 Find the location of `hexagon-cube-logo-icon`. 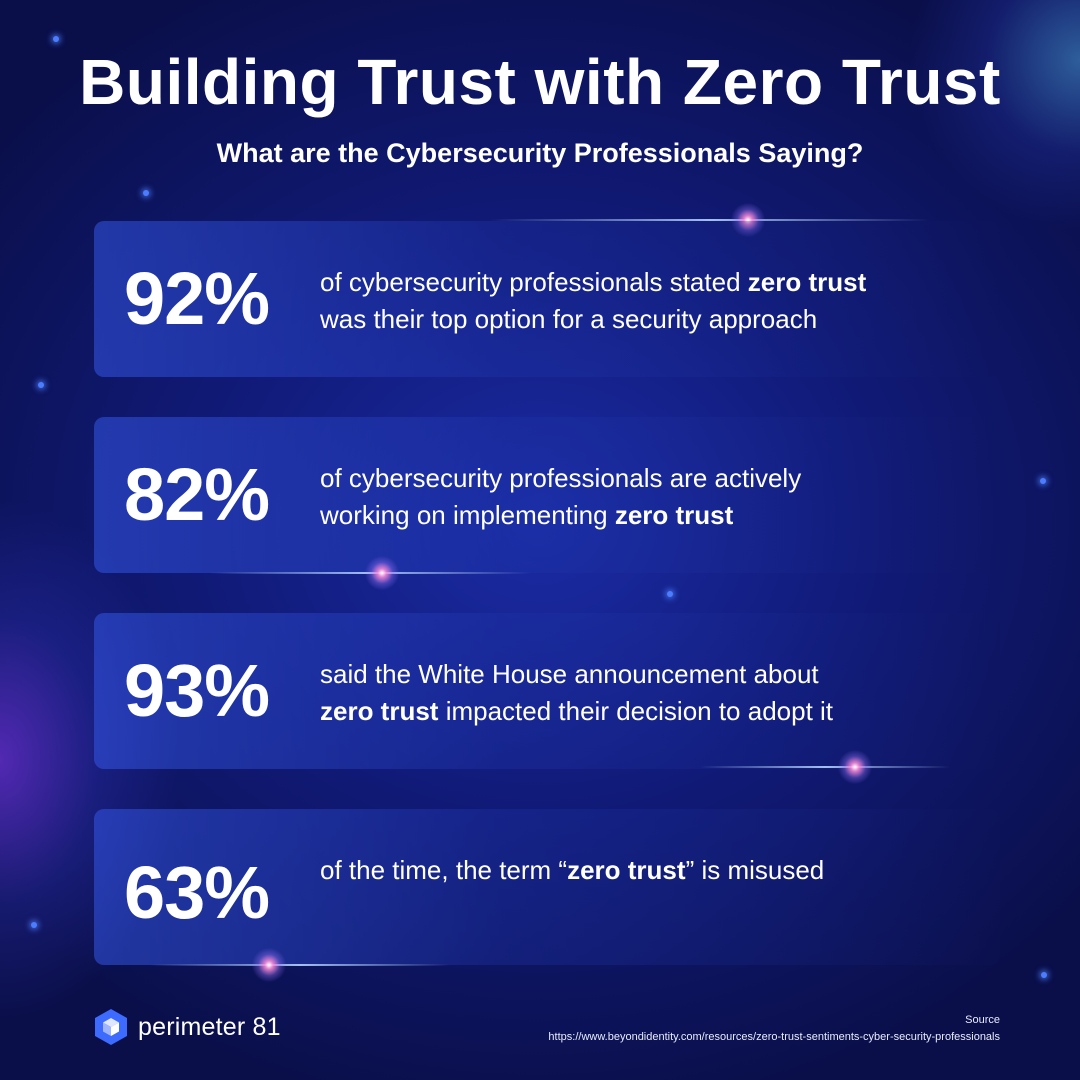

hexagon-cube-logo-icon is located at coordinates (111, 1027).